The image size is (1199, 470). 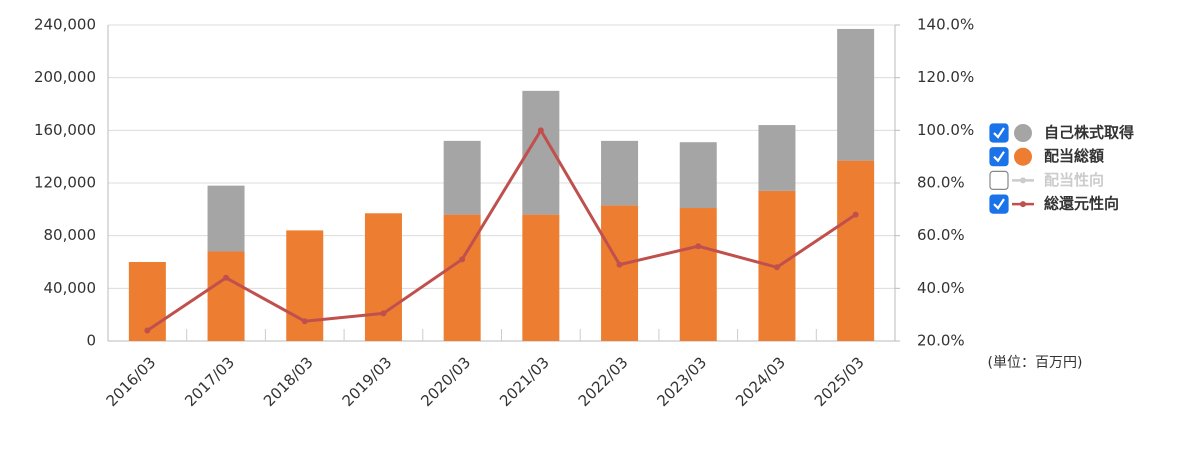 I want to click on unit-note: (単位：百万円), so click(x=1035, y=363).